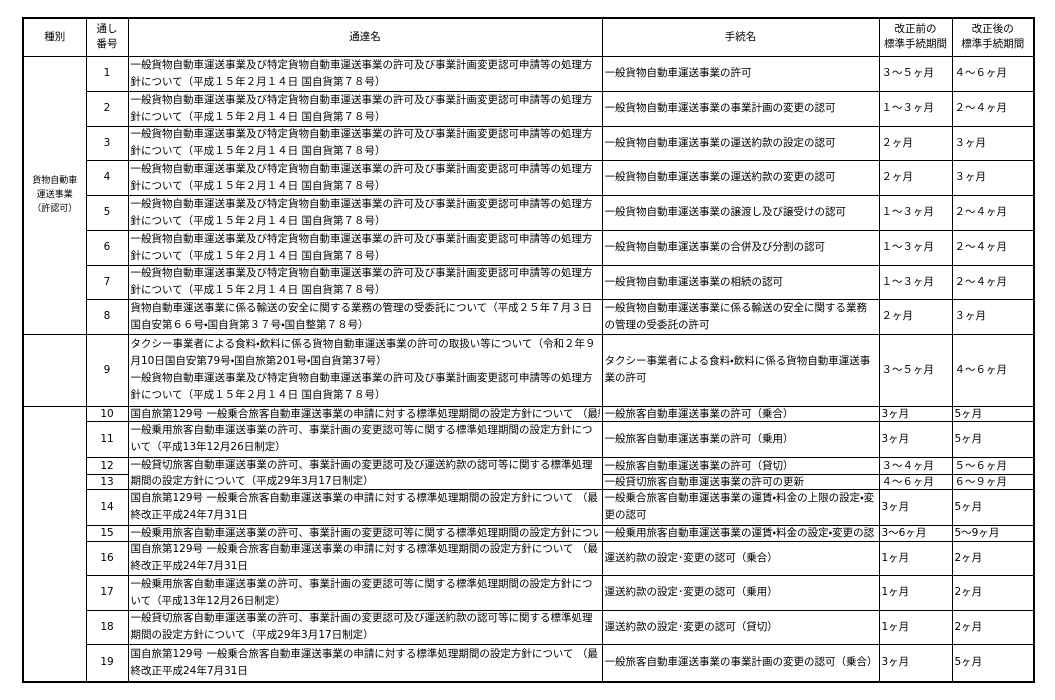  I want to click on number-cell-text: 10, so click(107, 413).